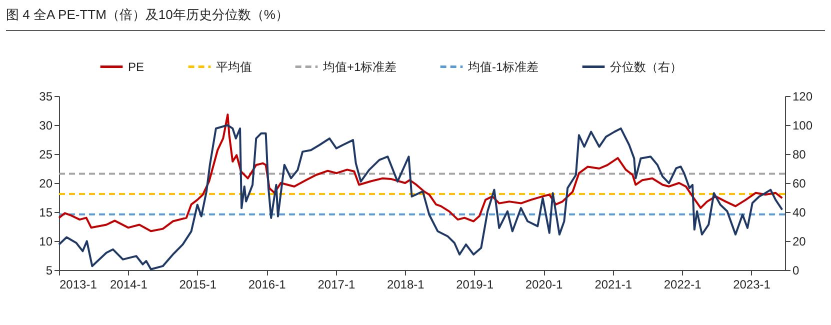 The width and height of the screenshot is (831, 325). Describe the element at coordinates (46, 97) in the screenshot. I see `y-tick-label: 35` at that location.